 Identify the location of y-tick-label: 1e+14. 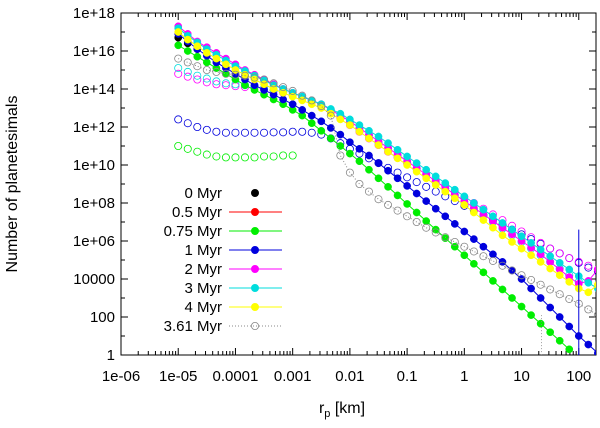
(94, 89).